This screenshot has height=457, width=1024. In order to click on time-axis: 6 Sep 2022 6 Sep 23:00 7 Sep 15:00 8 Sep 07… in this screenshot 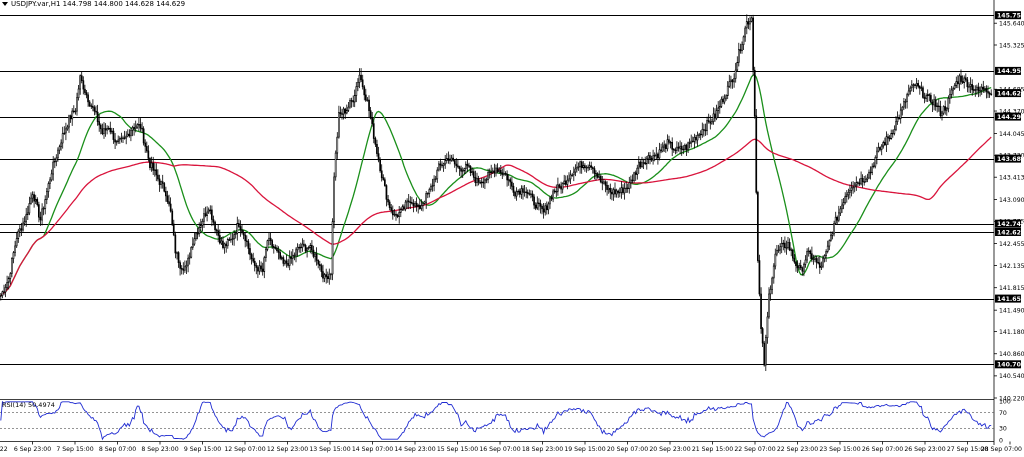, I will do `click(511, 447)`.